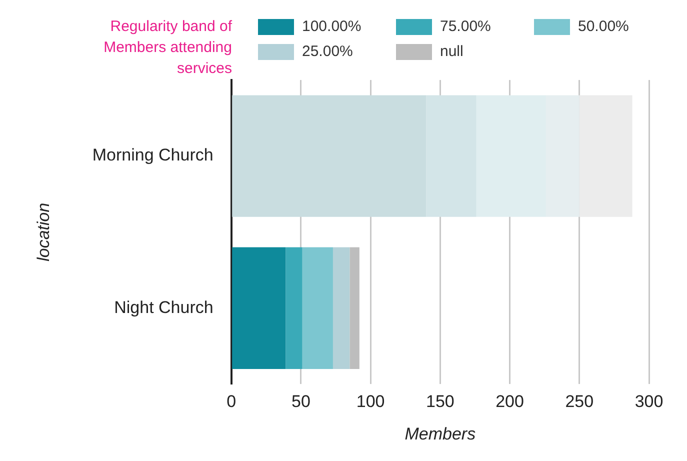 The height and width of the screenshot is (461, 687). Describe the element at coordinates (440, 434) in the screenshot. I see `x-axis-title: Members` at that location.